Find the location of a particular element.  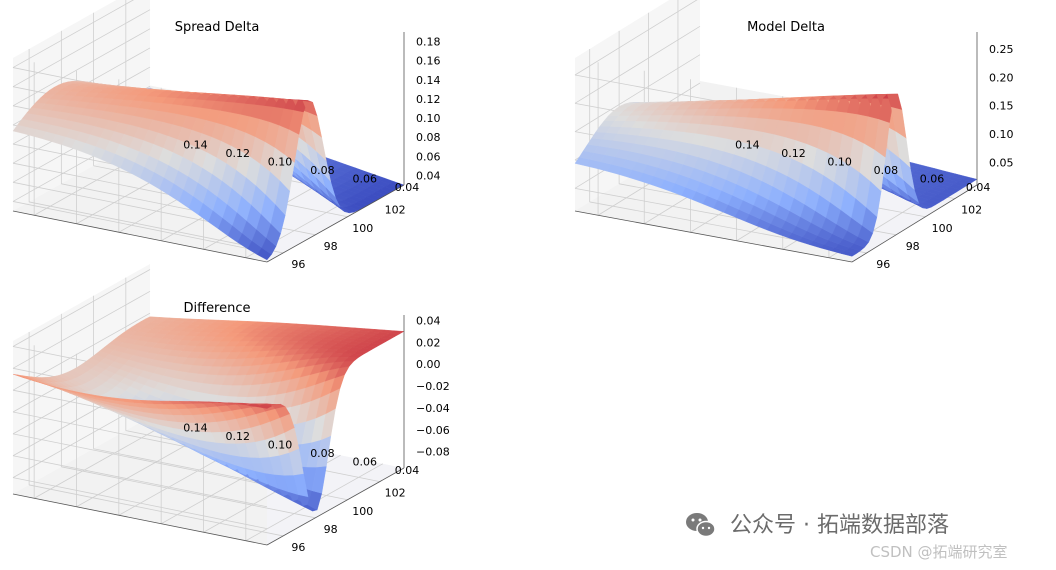

z-tick-label: 0.25 is located at coordinates (1001, 49).